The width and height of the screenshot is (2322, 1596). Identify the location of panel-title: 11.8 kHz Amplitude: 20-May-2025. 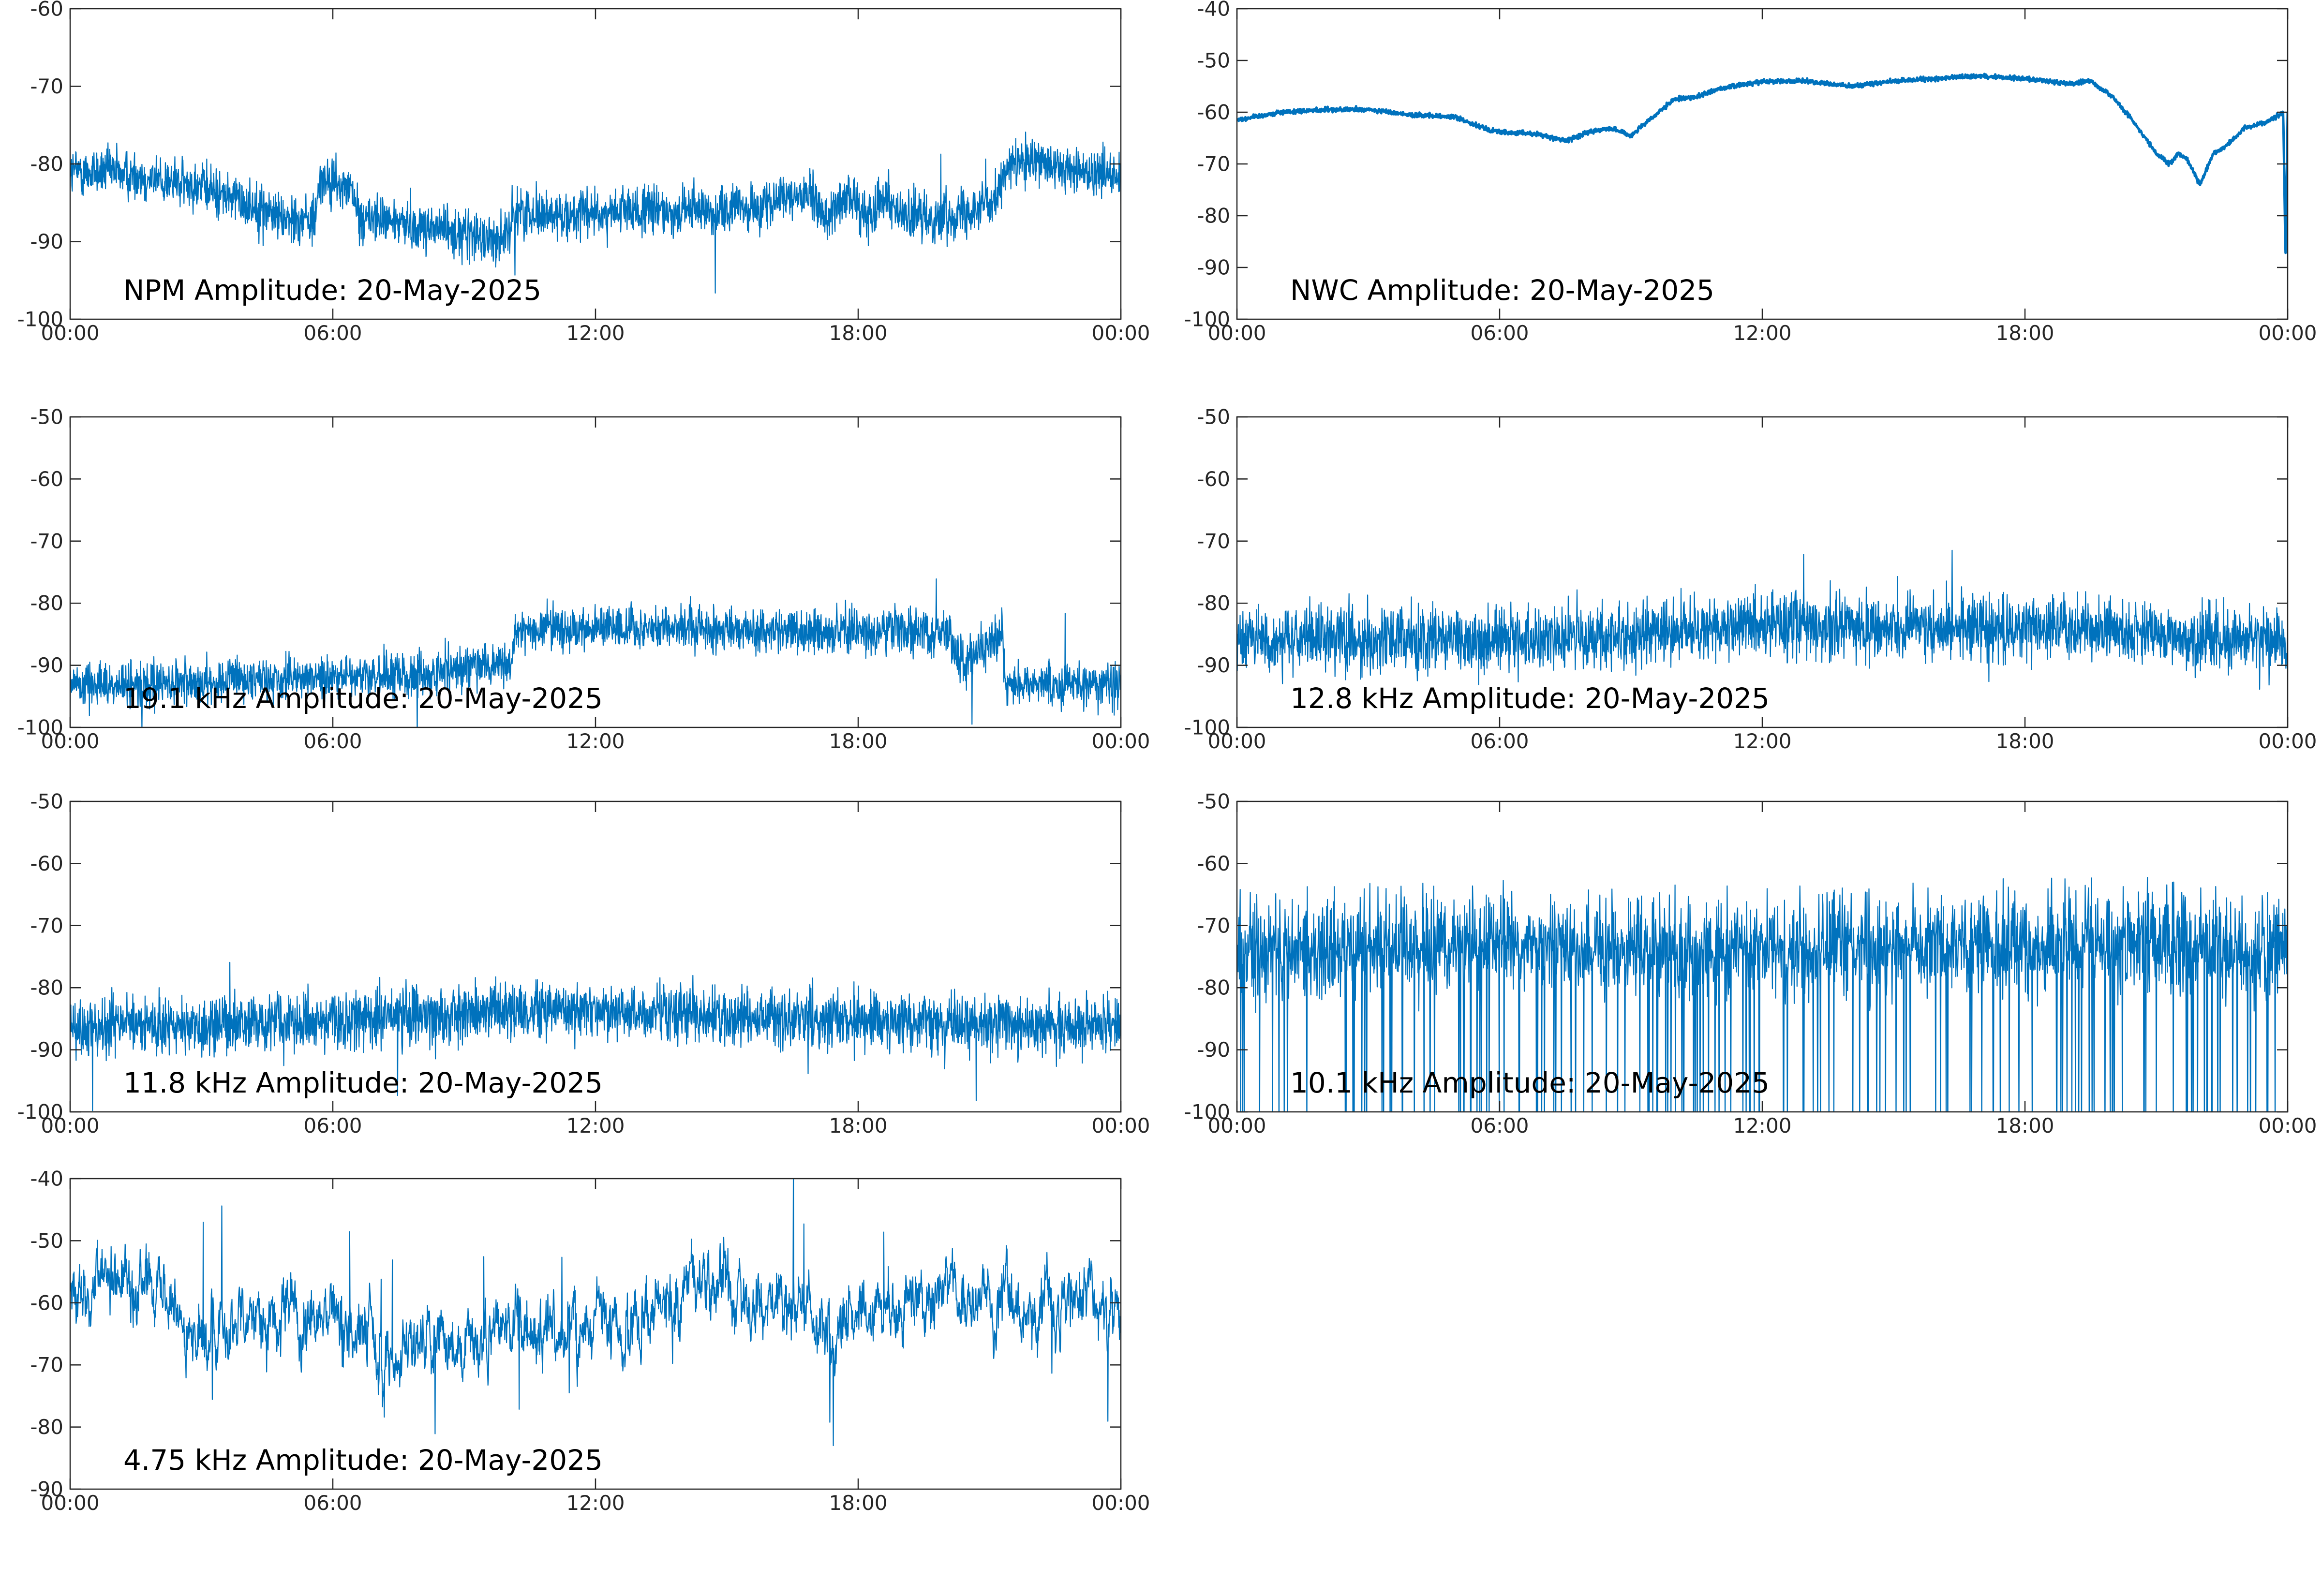
(363, 1082).